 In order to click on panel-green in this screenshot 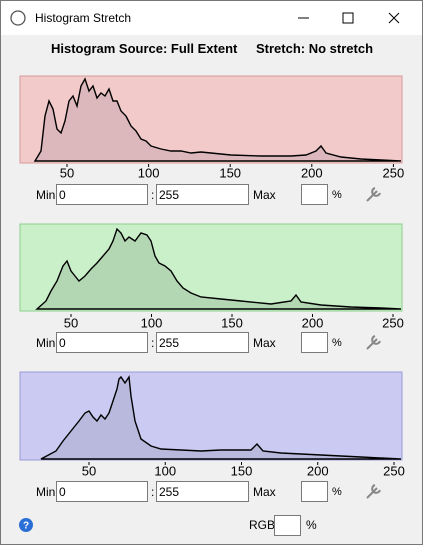, I will do `click(211, 267)`.